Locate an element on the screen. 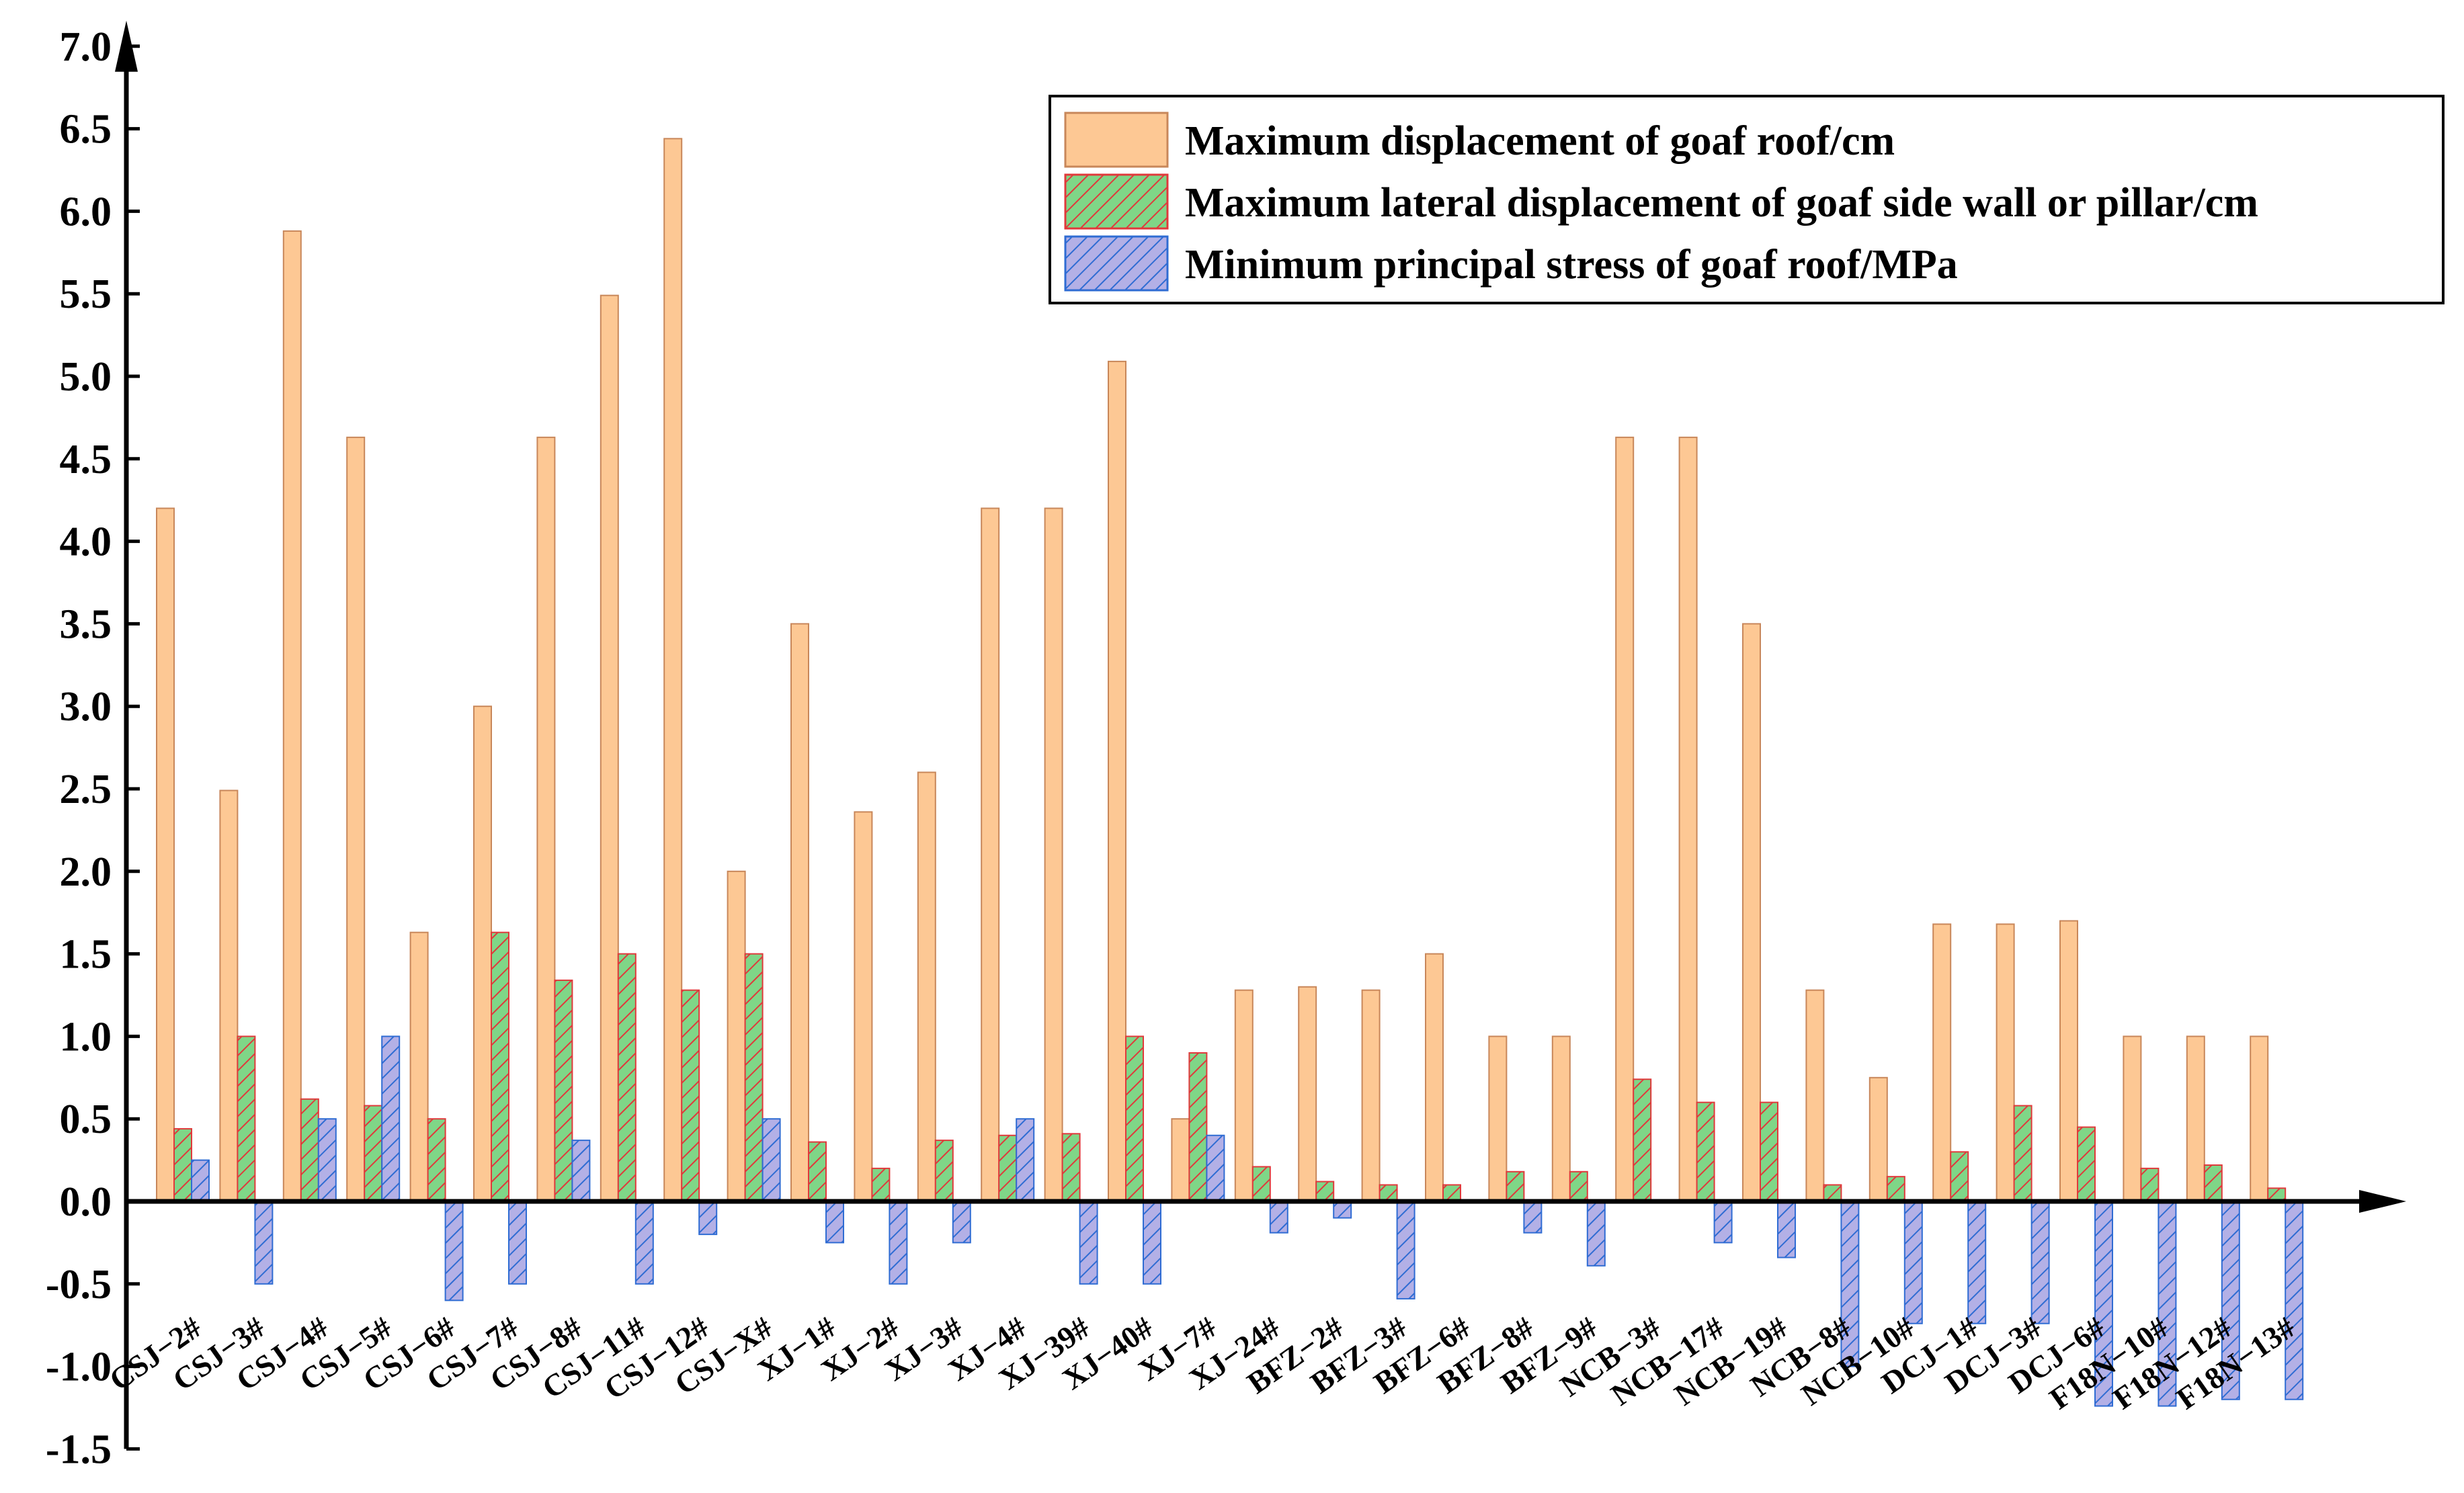  y-tick-label: 7.0 is located at coordinates (86, 47).